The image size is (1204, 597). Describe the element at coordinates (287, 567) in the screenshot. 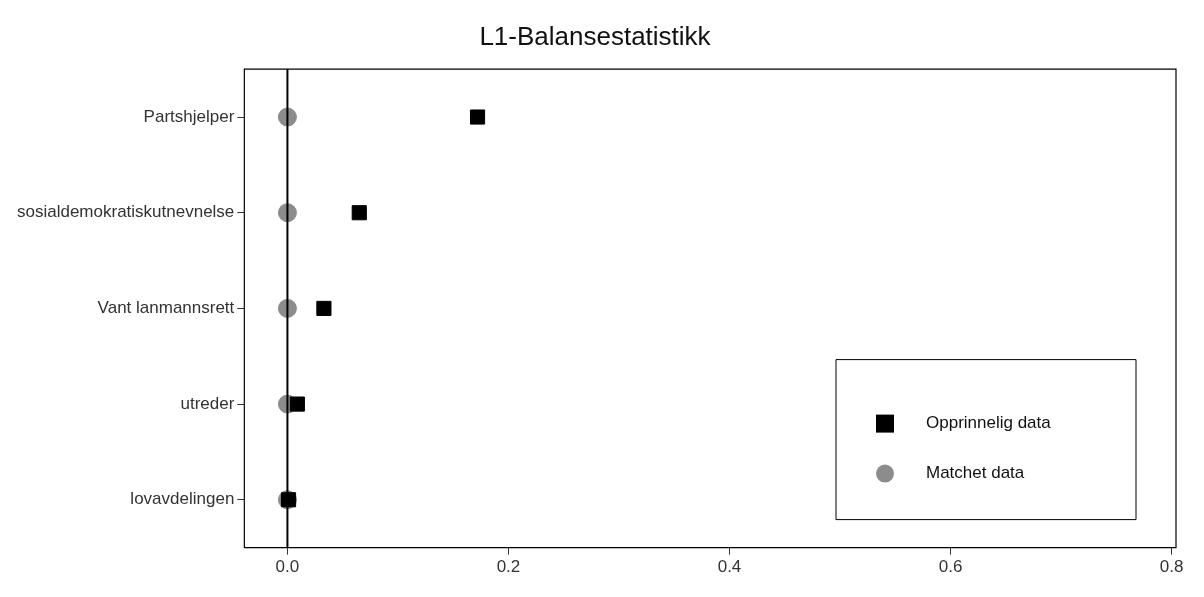

I see `x-tick-label: 0.0` at that location.